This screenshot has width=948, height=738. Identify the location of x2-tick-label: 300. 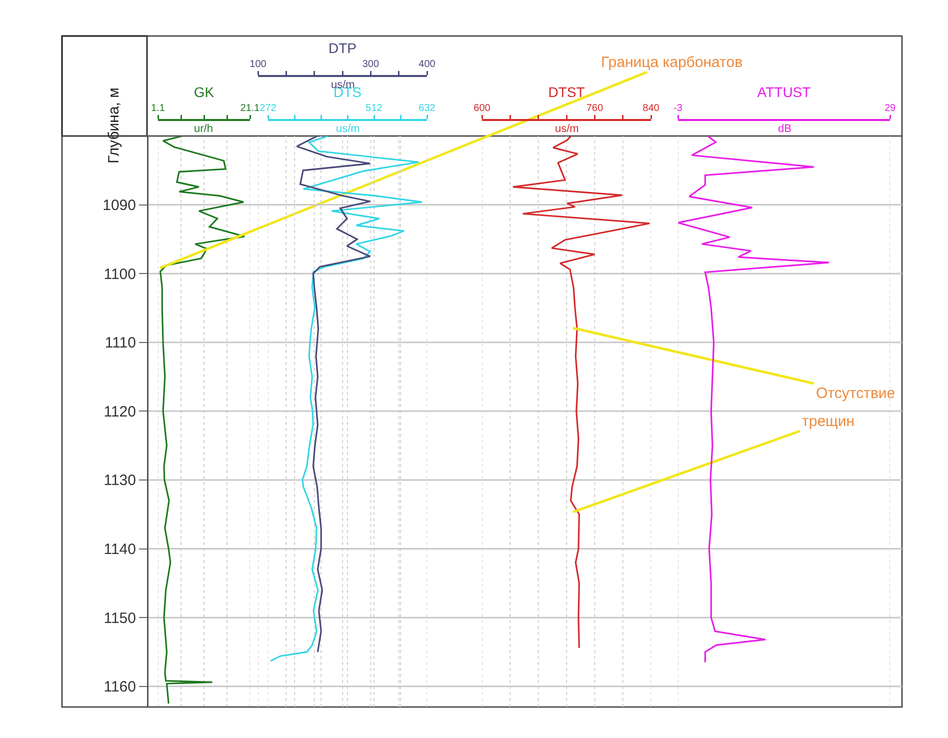
(371, 64).